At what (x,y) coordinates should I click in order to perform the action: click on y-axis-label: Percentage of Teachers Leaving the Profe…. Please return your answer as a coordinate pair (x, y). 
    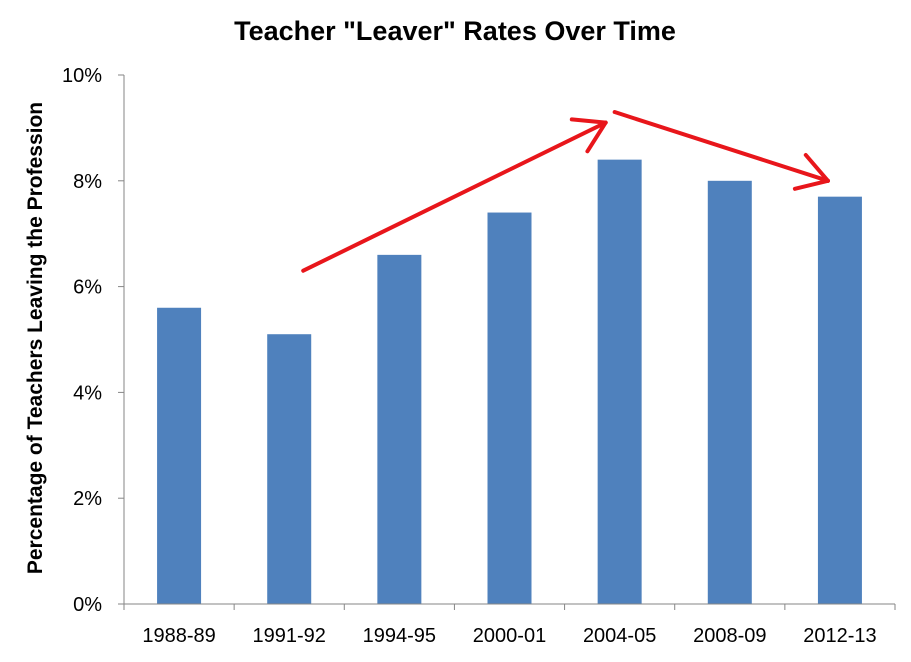
    Looking at the image, I should click on (35, 338).